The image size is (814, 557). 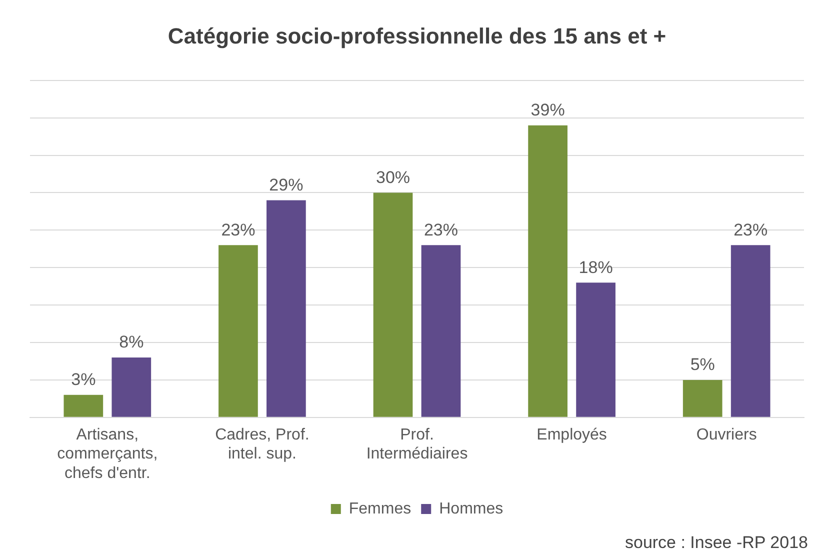 I want to click on x-tick-label: Employés, so click(x=571, y=435).